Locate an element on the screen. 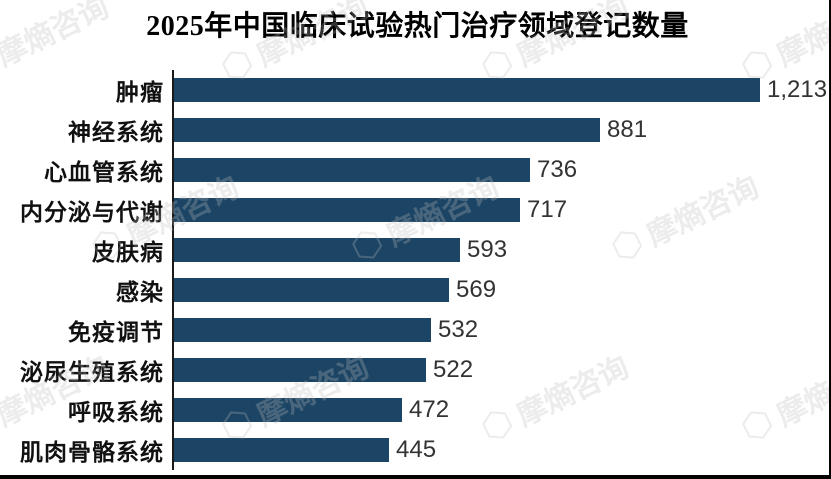  bar-row: 心血管系统 736 is located at coordinates (414, 170).